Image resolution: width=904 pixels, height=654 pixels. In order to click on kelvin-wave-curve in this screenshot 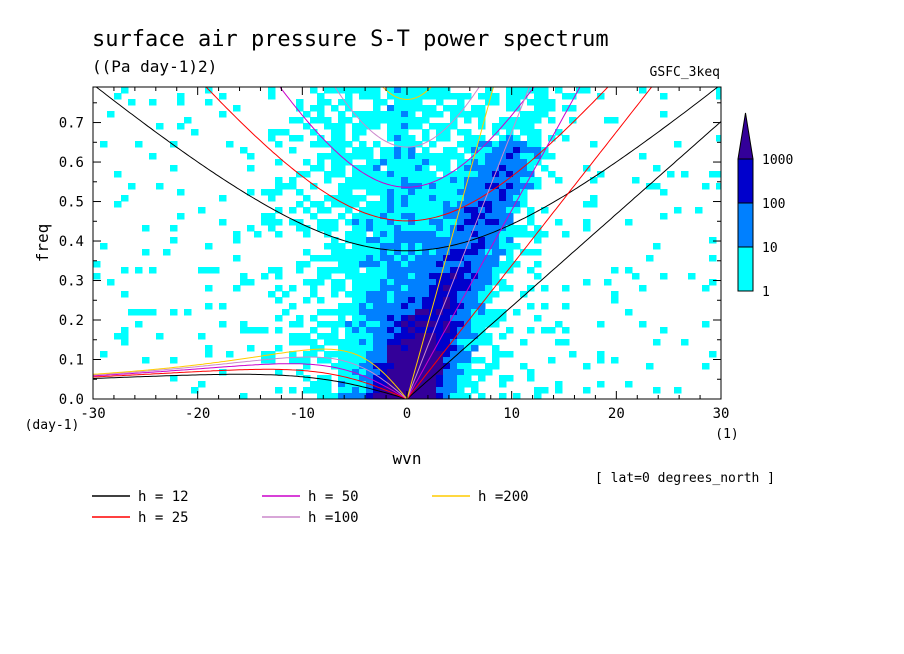, I will do `click(563, 260)`.